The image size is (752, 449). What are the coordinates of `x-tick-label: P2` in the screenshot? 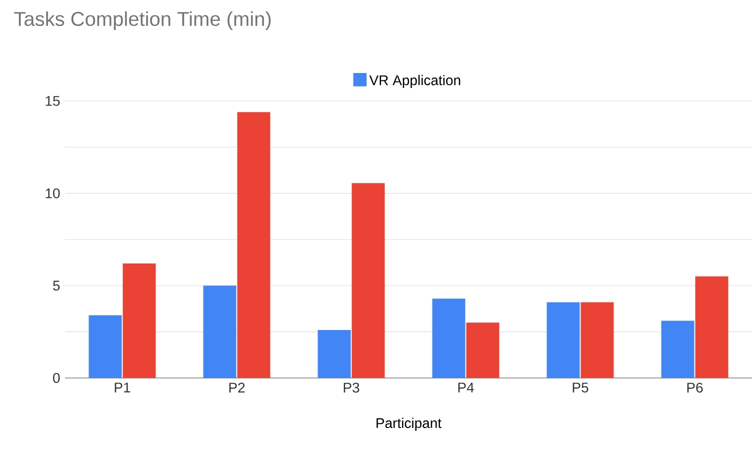 It's located at (237, 387).